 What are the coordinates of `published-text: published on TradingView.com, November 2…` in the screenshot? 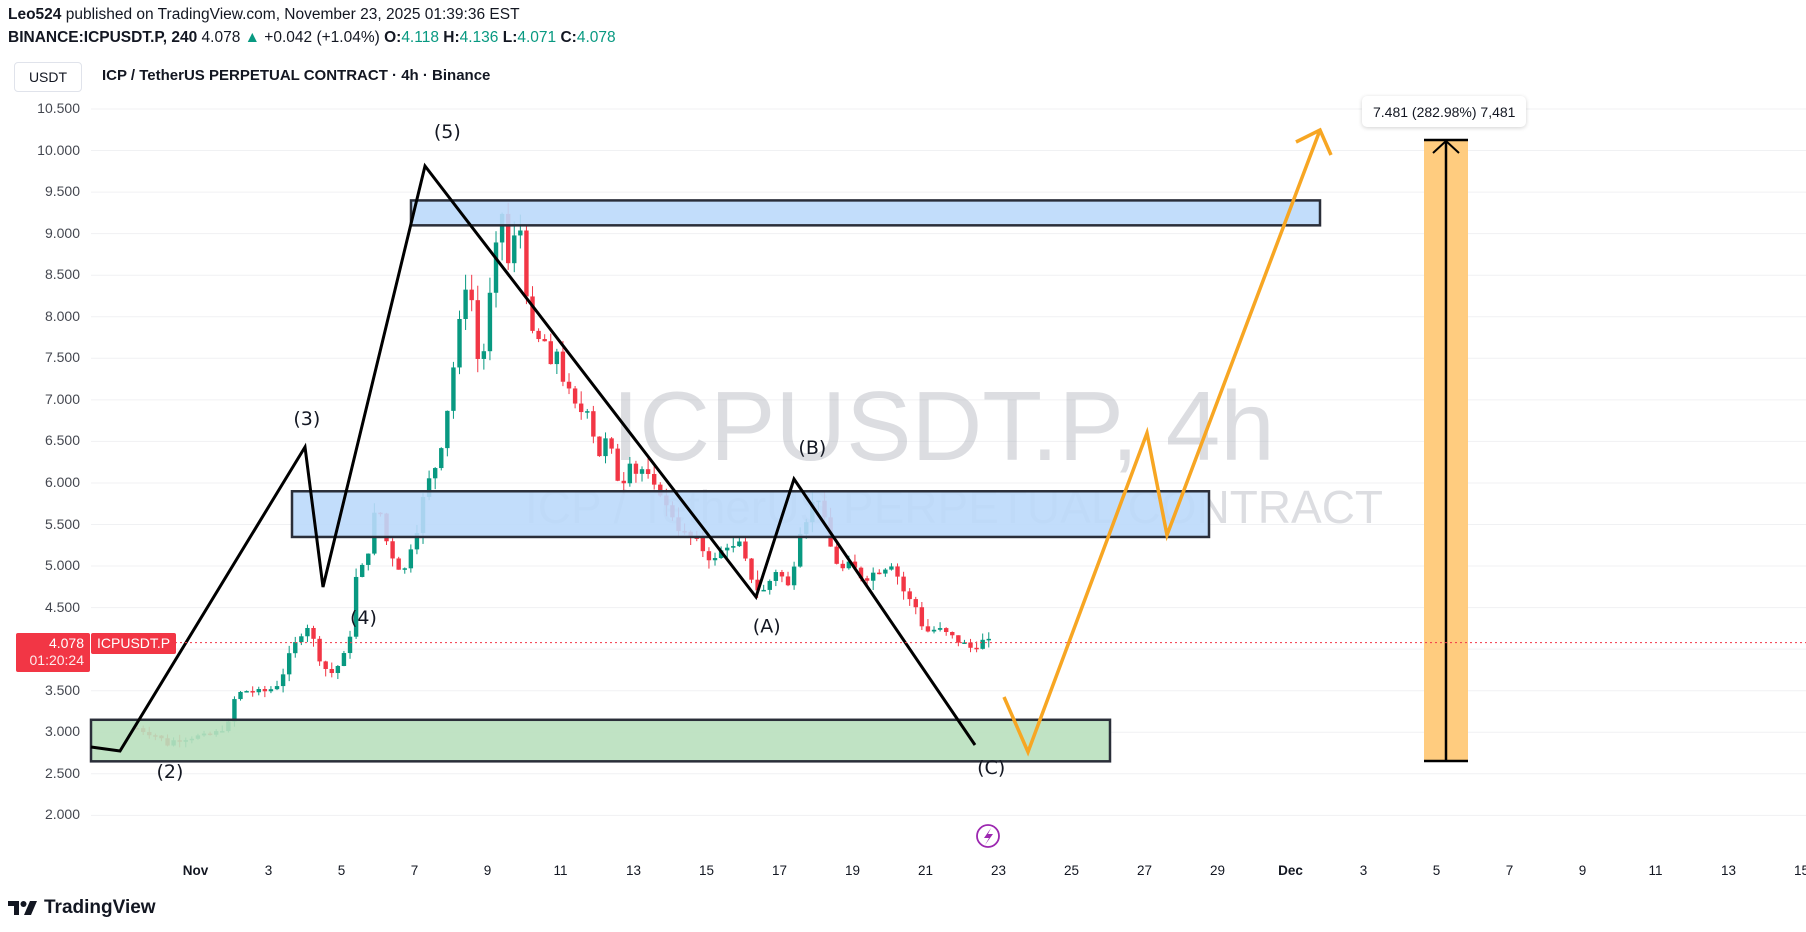 It's located at (292, 14).